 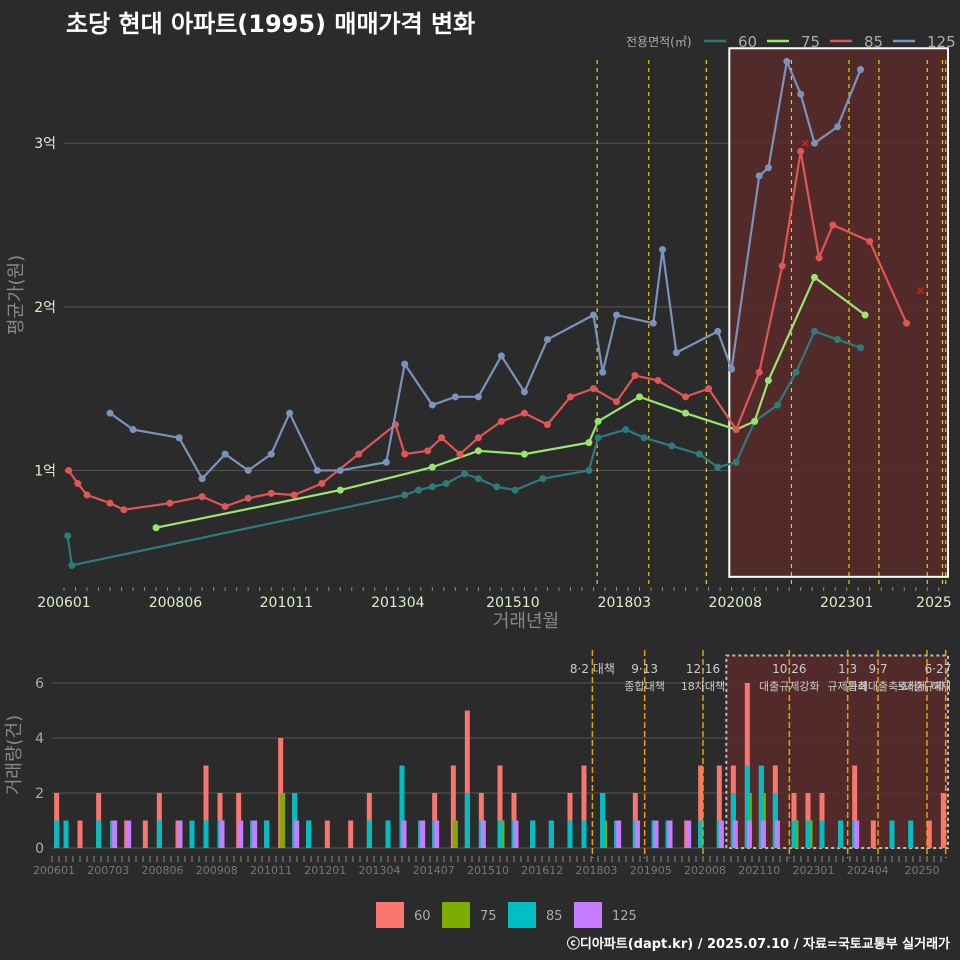 I want to click on x-tick-label: 200601, so click(x=63, y=603).